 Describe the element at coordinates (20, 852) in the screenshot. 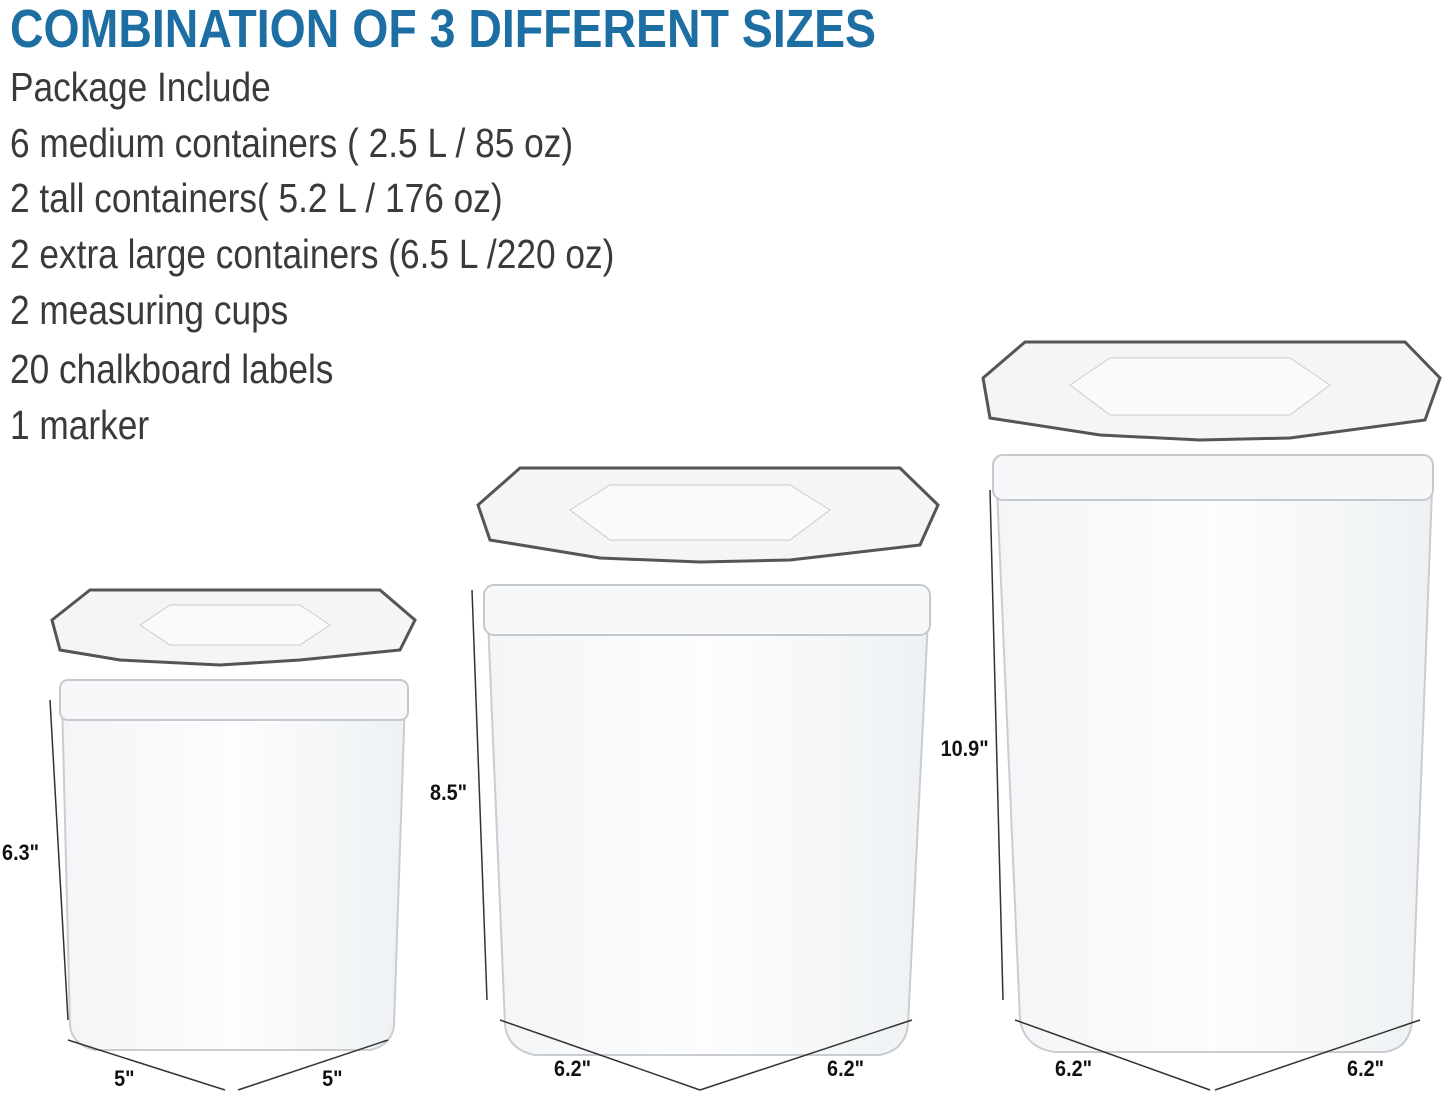

I see `small-height-label: 6.3"` at that location.